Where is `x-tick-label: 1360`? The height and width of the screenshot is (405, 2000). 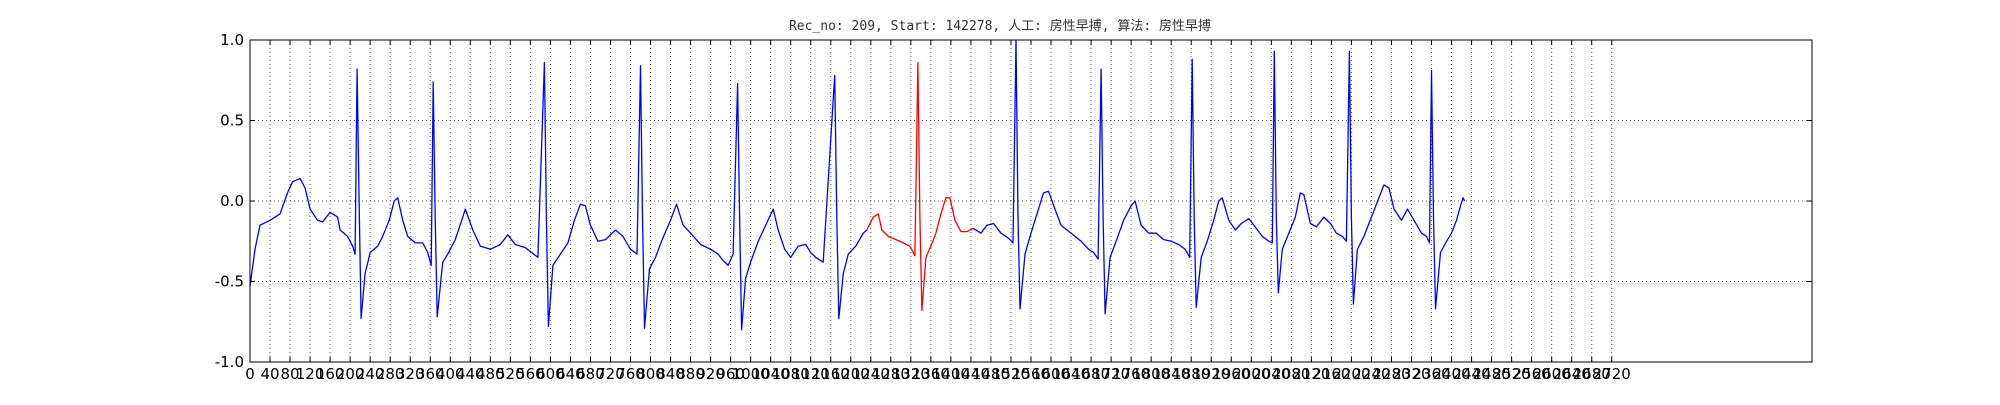 x-tick-label: 1360 is located at coordinates (931, 374).